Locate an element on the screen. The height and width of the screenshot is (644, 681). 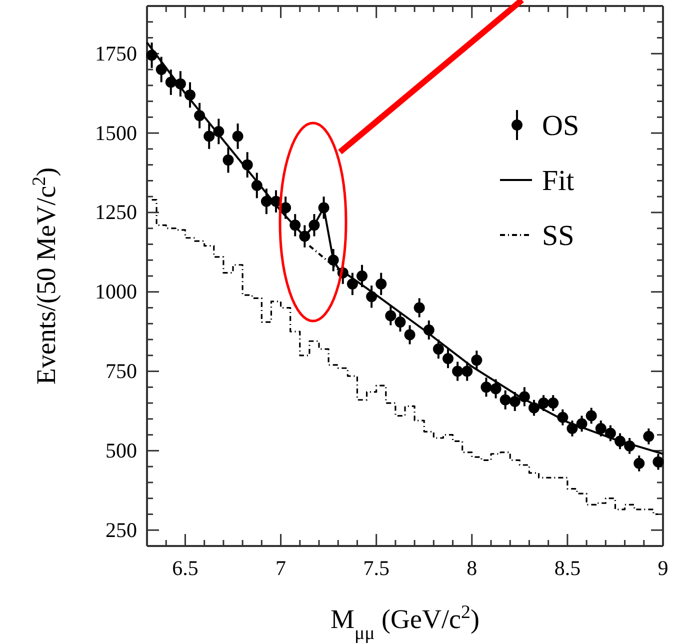
legend-label: Fit is located at coordinates (558, 181).